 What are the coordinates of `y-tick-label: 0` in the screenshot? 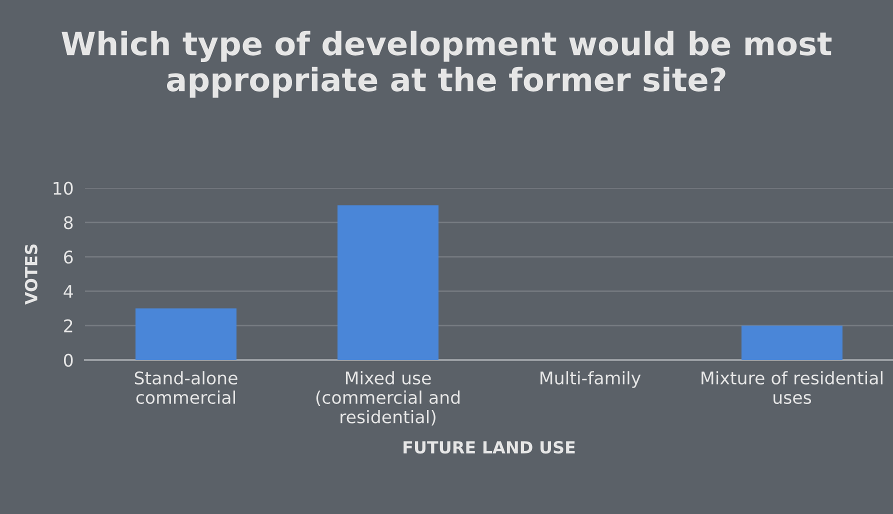 It's located at (68, 360).